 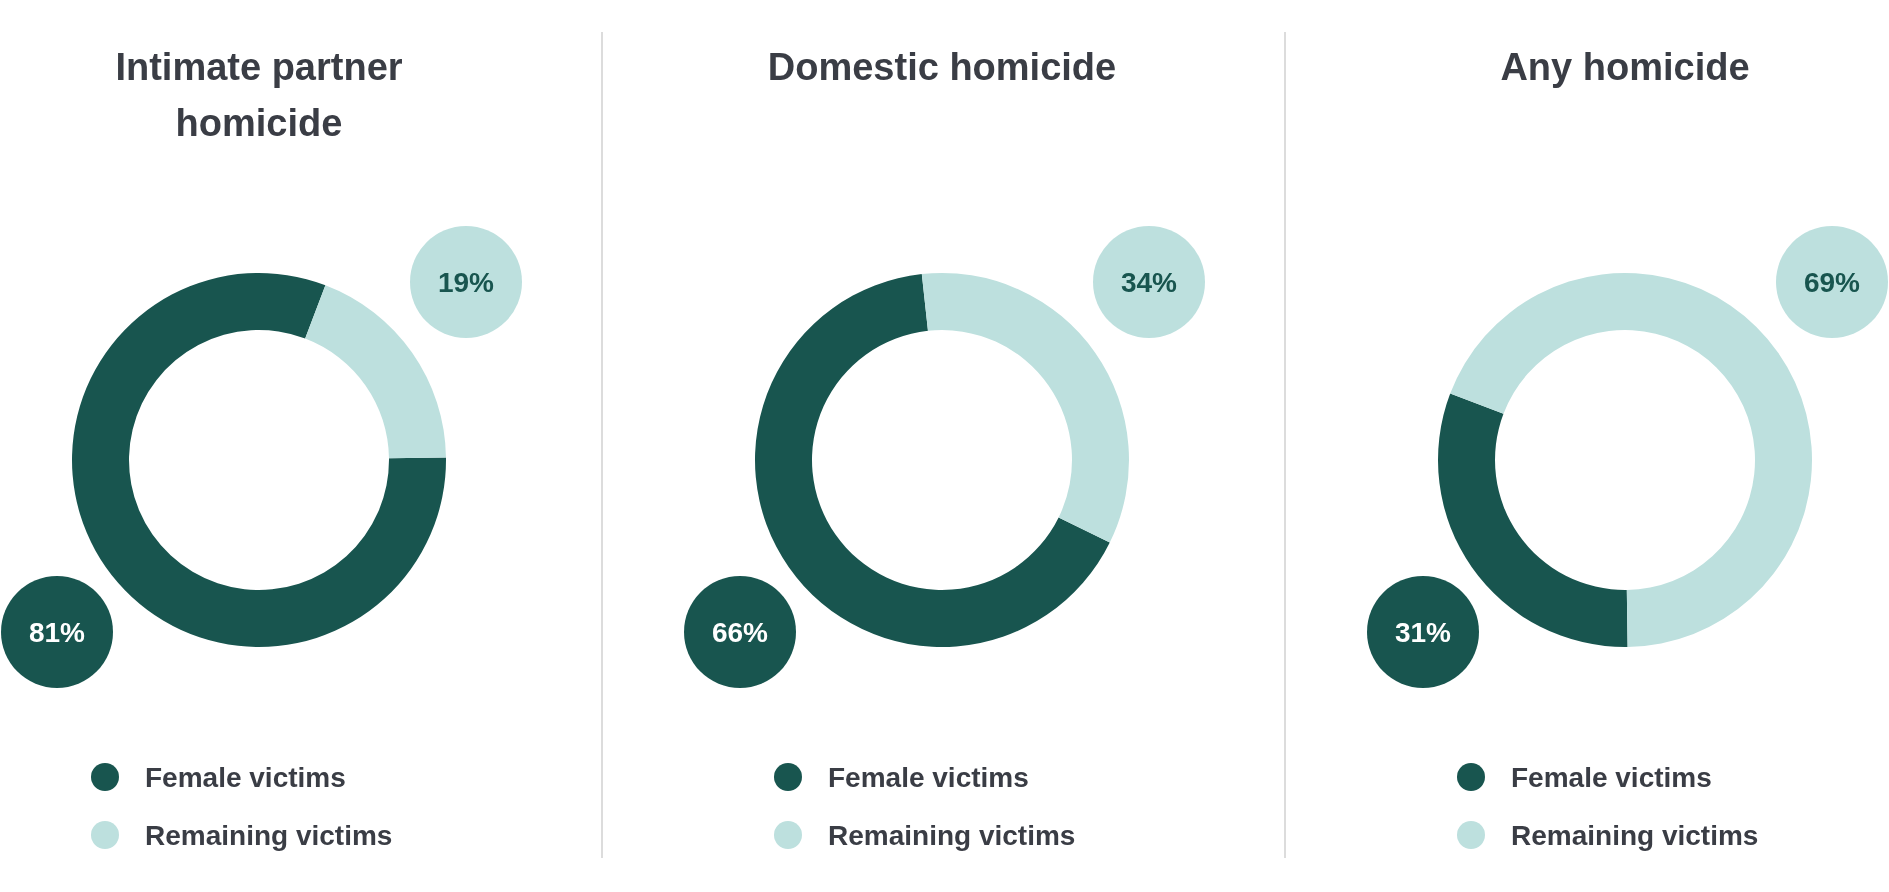 I want to click on chart-title: Any homicide, so click(x=1625, y=67).